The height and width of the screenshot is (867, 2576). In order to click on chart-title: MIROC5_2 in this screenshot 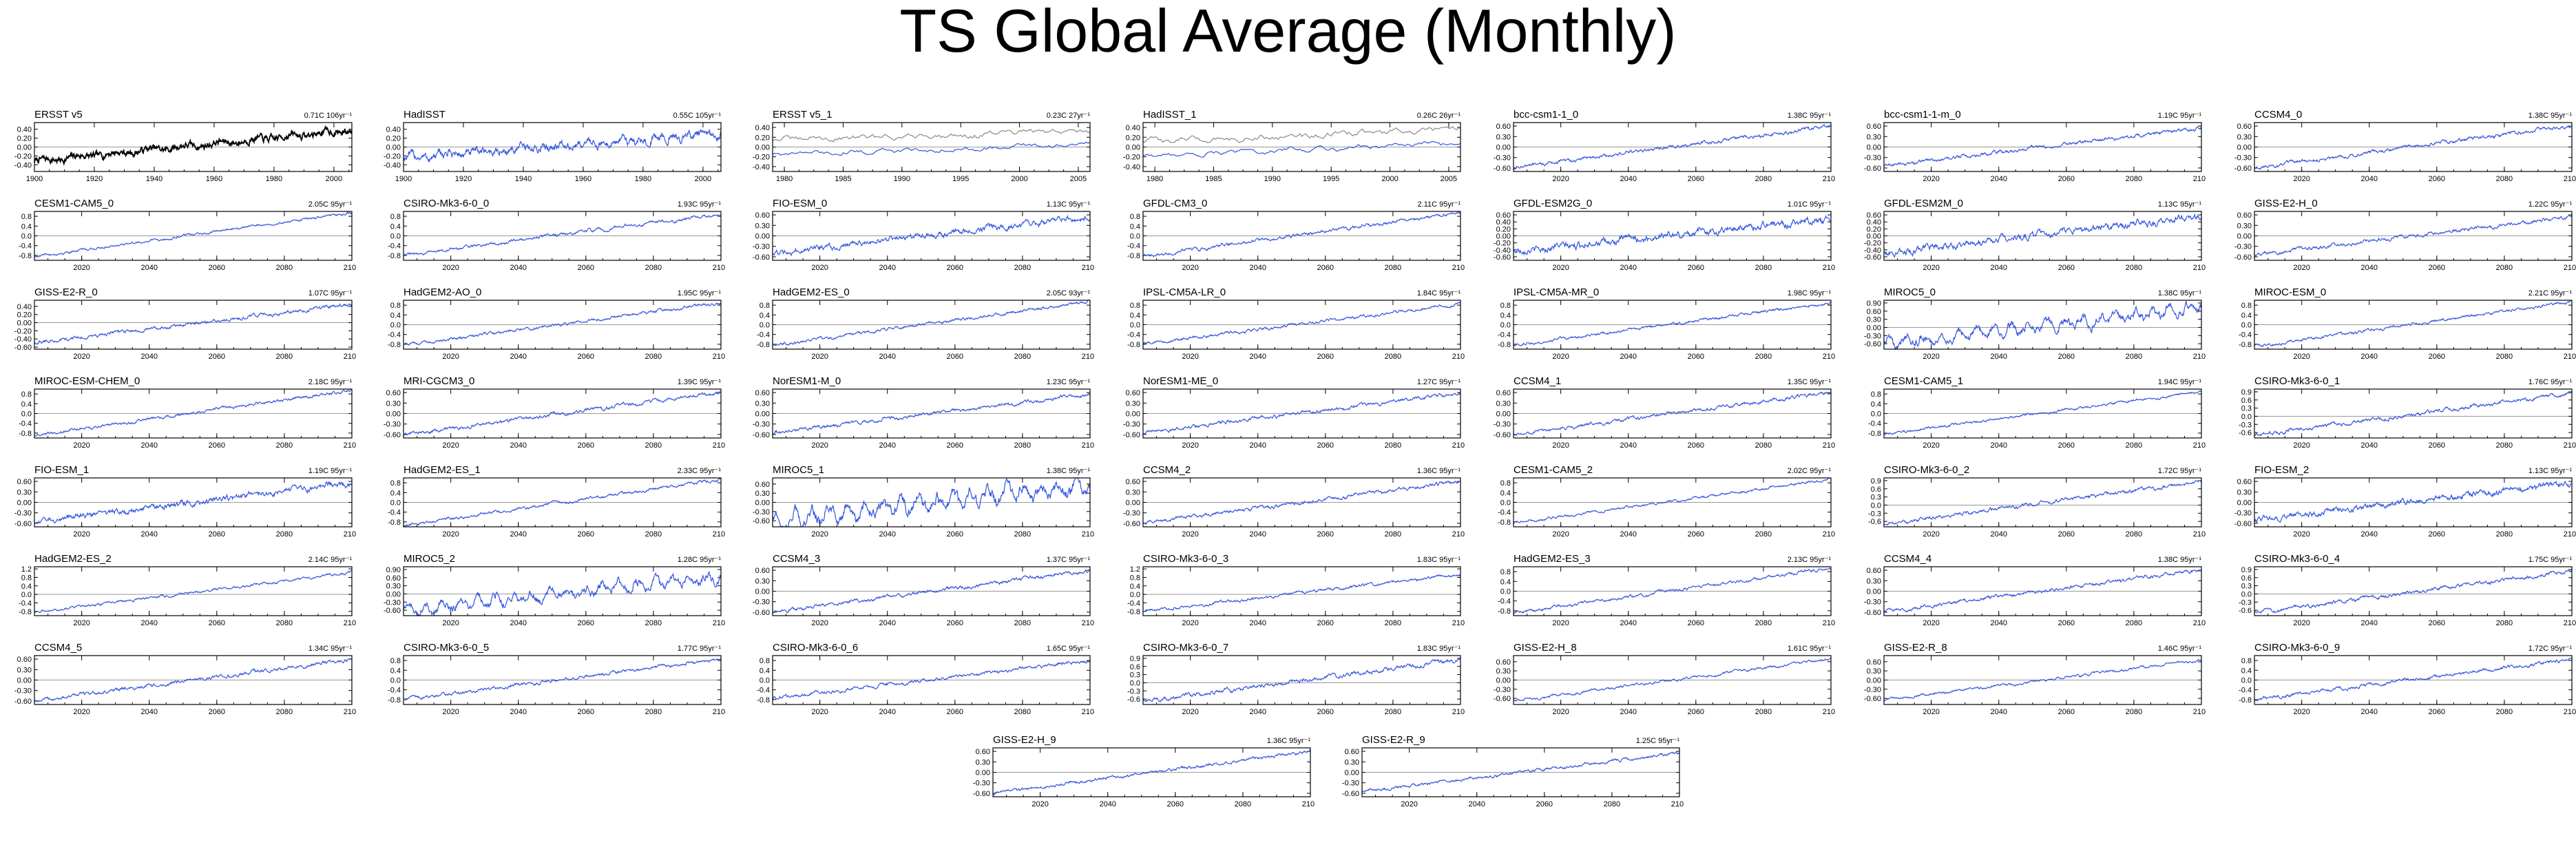, I will do `click(429, 559)`.